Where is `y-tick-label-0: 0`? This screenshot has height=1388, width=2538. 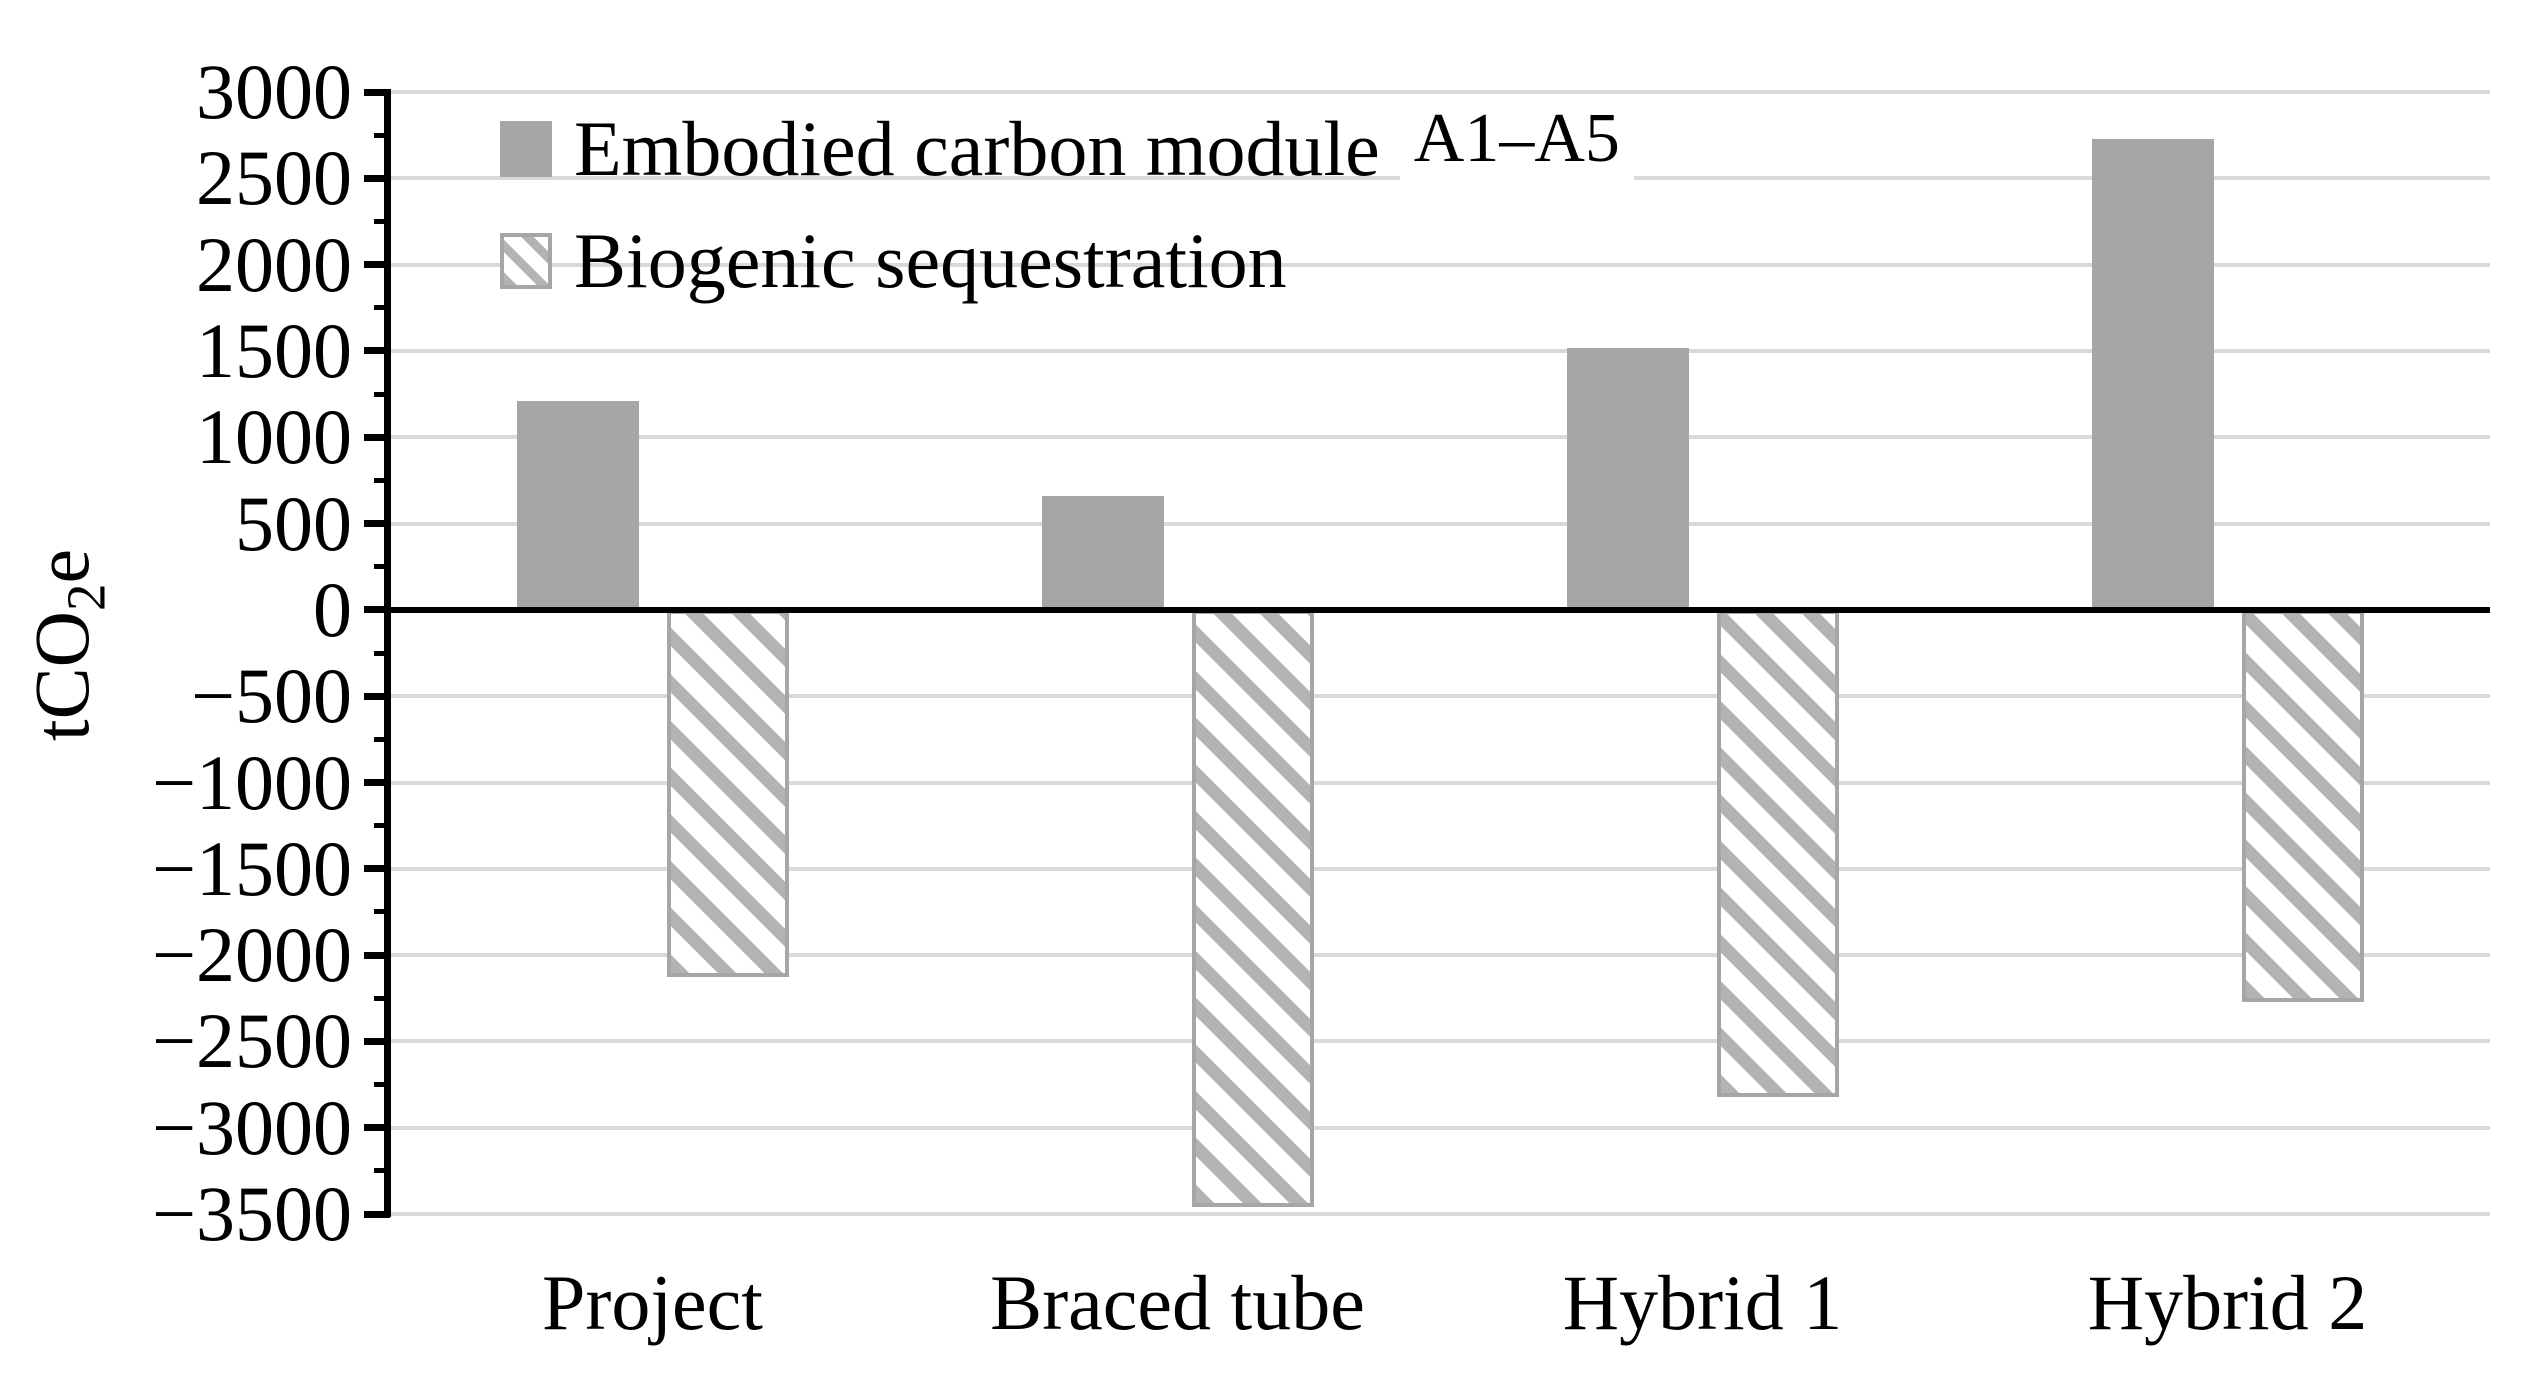
y-tick-label-0: 0 is located at coordinates (332, 609).